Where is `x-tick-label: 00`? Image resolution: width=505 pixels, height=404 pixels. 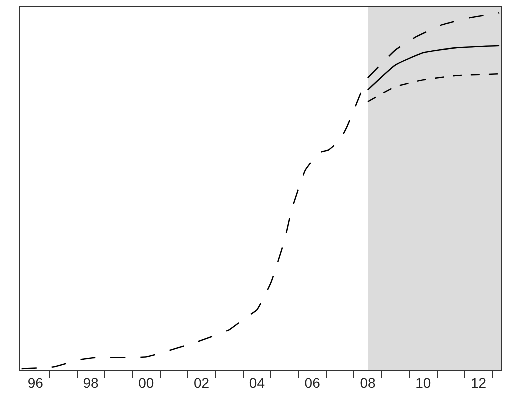 x-tick-label: 00 is located at coordinates (146, 382).